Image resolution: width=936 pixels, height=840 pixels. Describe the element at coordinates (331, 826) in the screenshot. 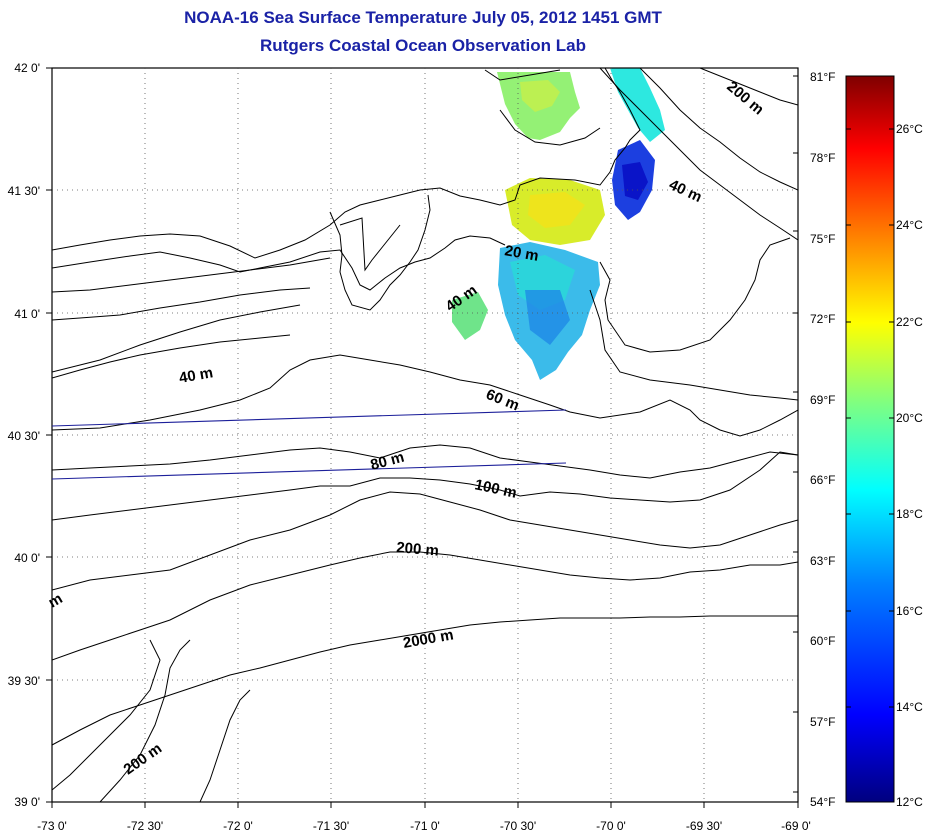

I see `lon-label: -71 30'` at that location.